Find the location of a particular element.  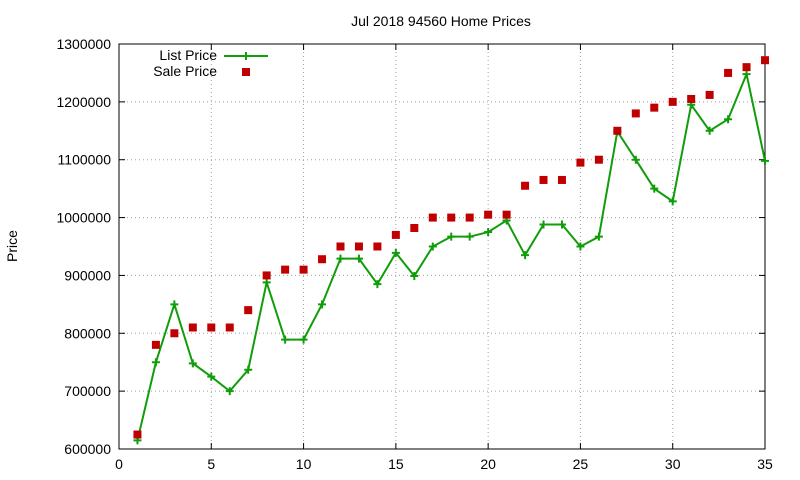

y-tick-label: 600000 is located at coordinates (87, 449).